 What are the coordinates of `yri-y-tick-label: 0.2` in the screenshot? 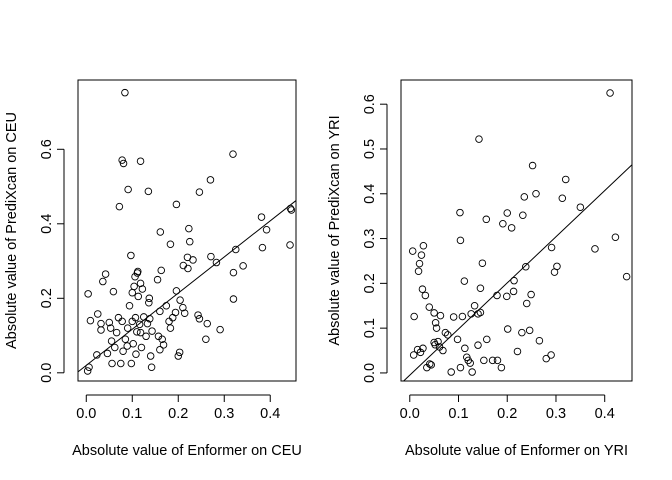 It's located at (370, 283).